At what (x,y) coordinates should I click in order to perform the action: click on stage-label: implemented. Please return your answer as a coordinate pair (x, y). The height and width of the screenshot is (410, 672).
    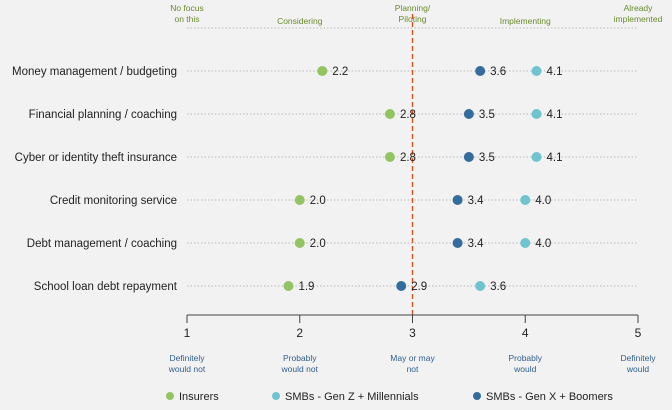
    Looking at the image, I should click on (638, 19).